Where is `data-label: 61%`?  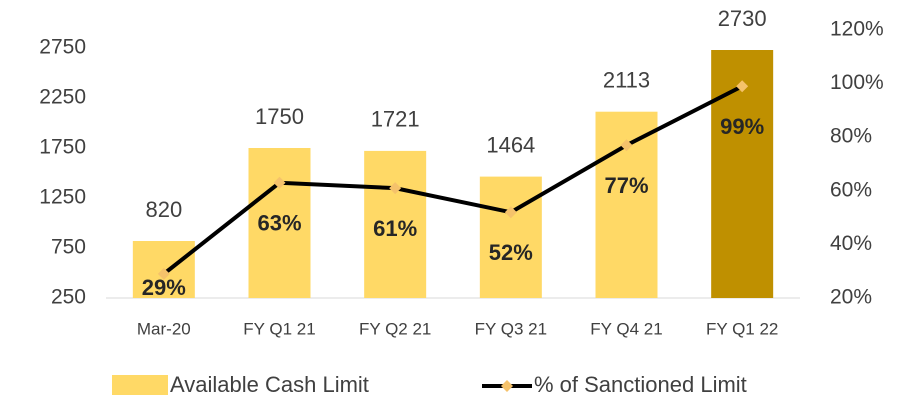
data-label: 61% is located at coordinates (395, 228).